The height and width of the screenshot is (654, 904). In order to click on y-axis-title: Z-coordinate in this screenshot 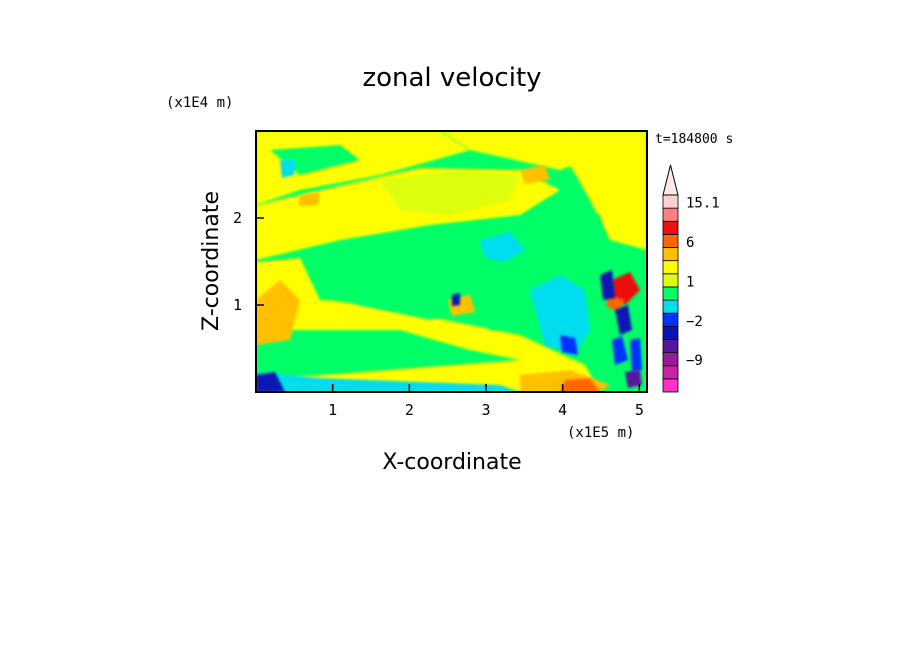, I will do `click(211, 261)`.